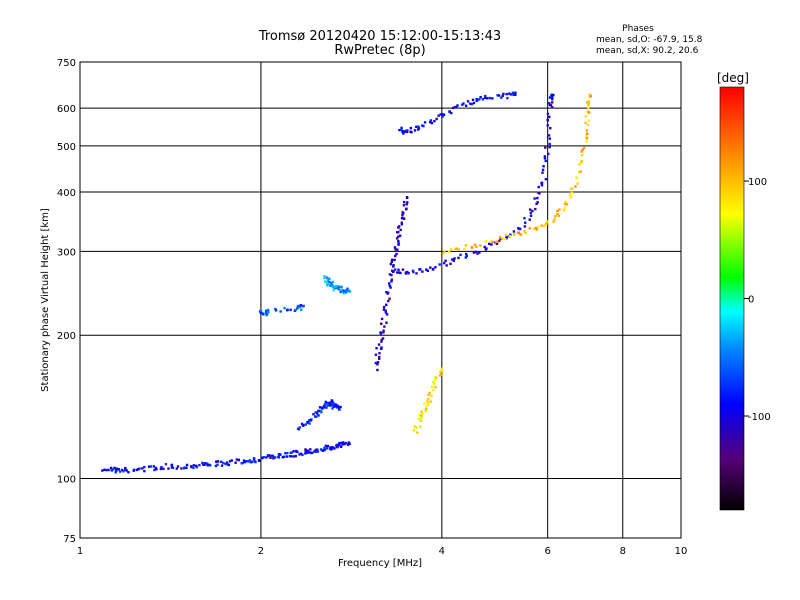  I want to click on y-axis-label: Stationary phase Virtual Height [km], so click(45, 300).